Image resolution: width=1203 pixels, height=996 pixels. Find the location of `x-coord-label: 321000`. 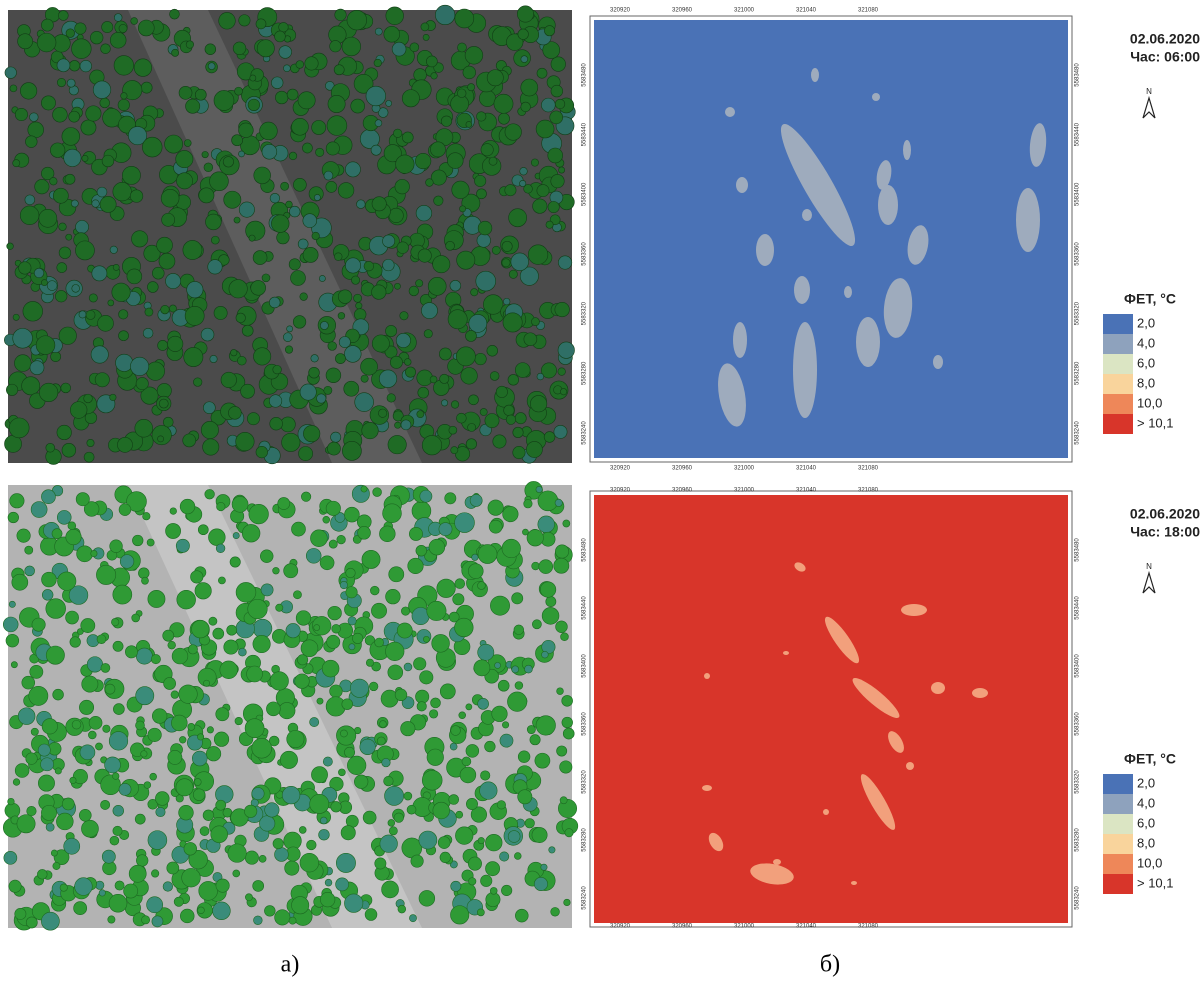

x-coord-label: 321000 is located at coordinates (744, 469).